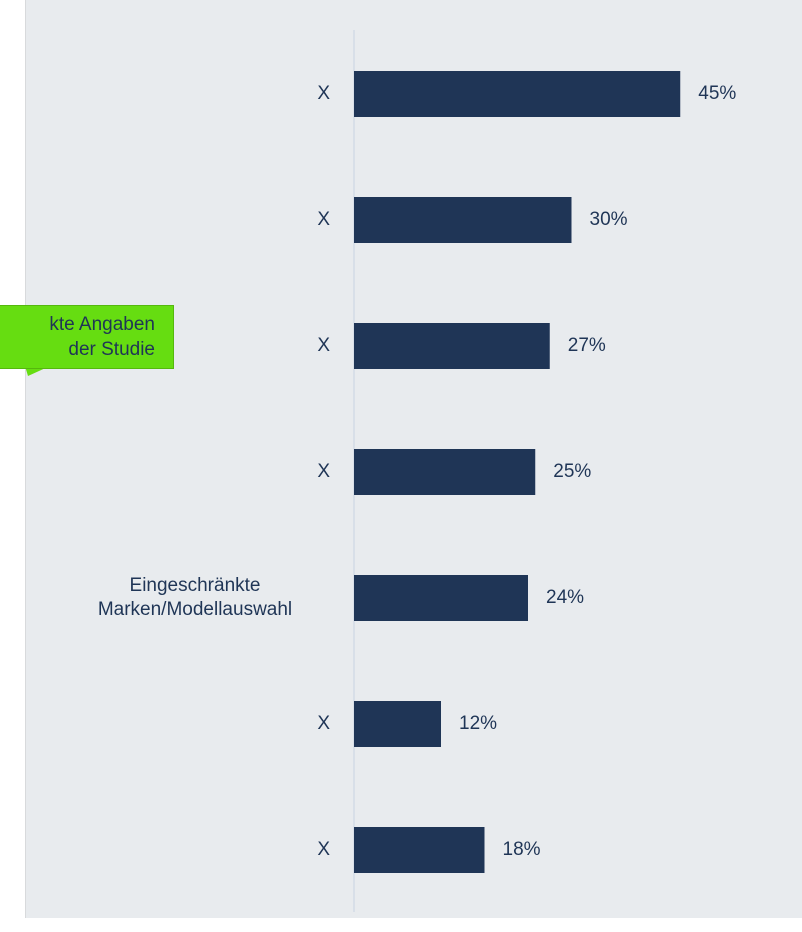  What do you see at coordinates (565, 597) in the screenshot?
I see `value-label: 24%` at bounding box center [565, 597].